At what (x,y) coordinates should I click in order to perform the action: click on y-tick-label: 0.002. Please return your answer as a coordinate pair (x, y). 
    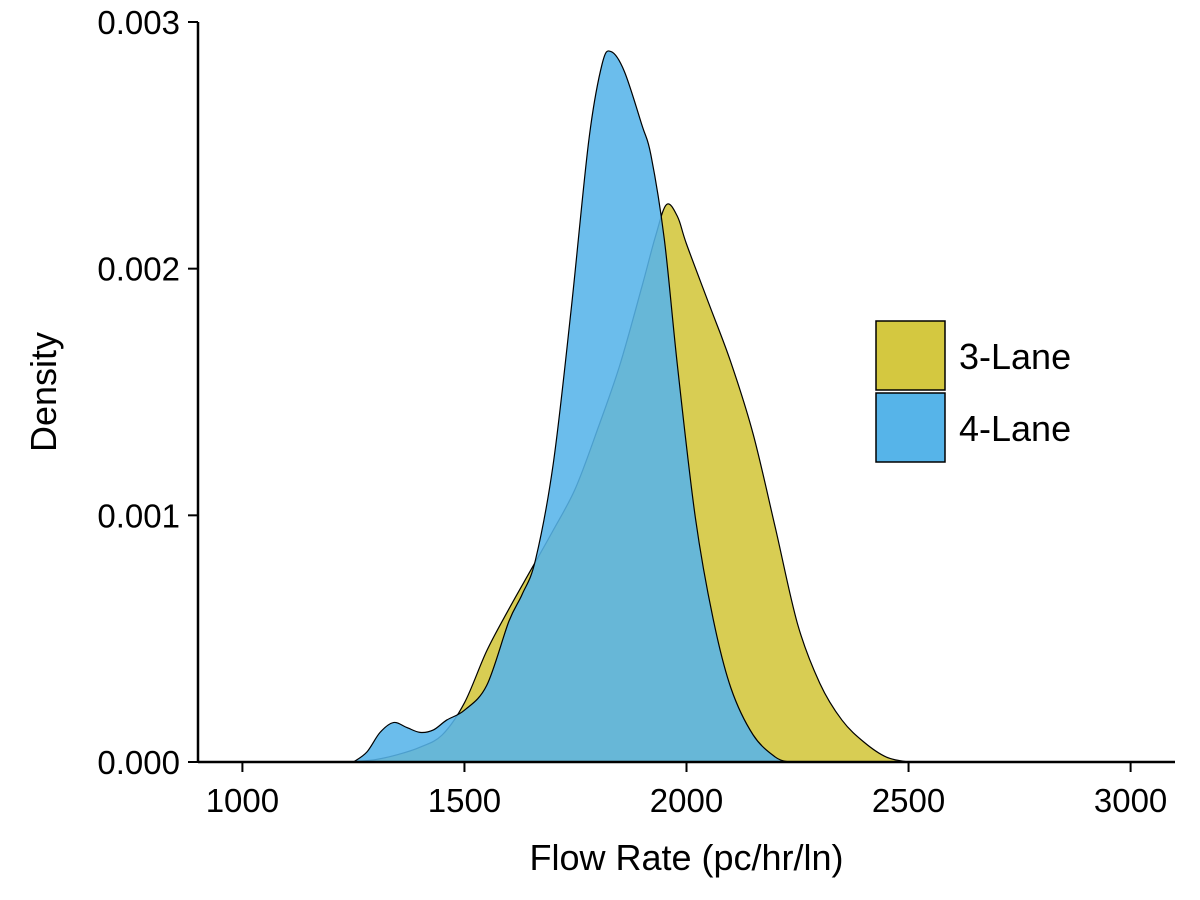
    Looking at the image, I should click on (138, 269).